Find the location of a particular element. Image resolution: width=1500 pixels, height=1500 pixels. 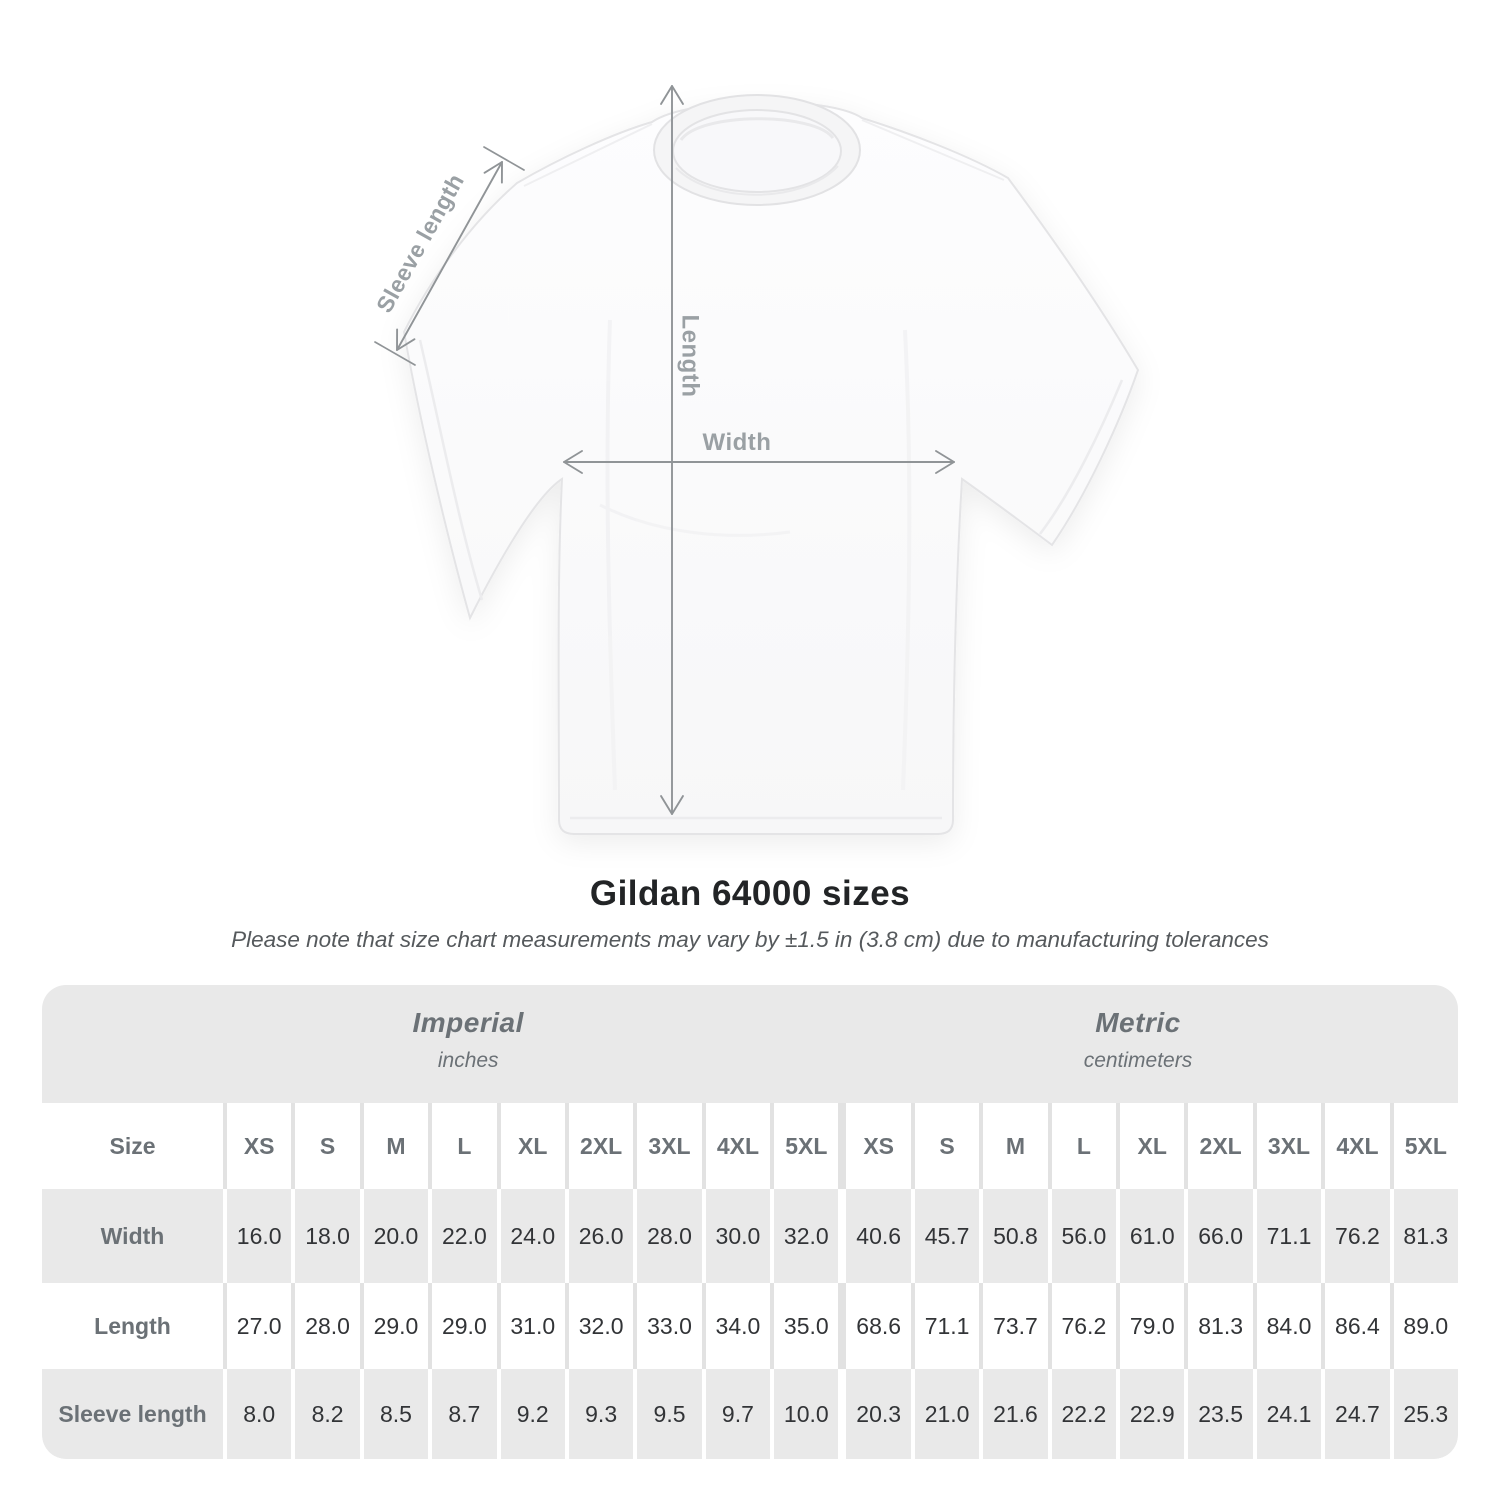

corner-header: Size is located at coordinates (132, 1146).